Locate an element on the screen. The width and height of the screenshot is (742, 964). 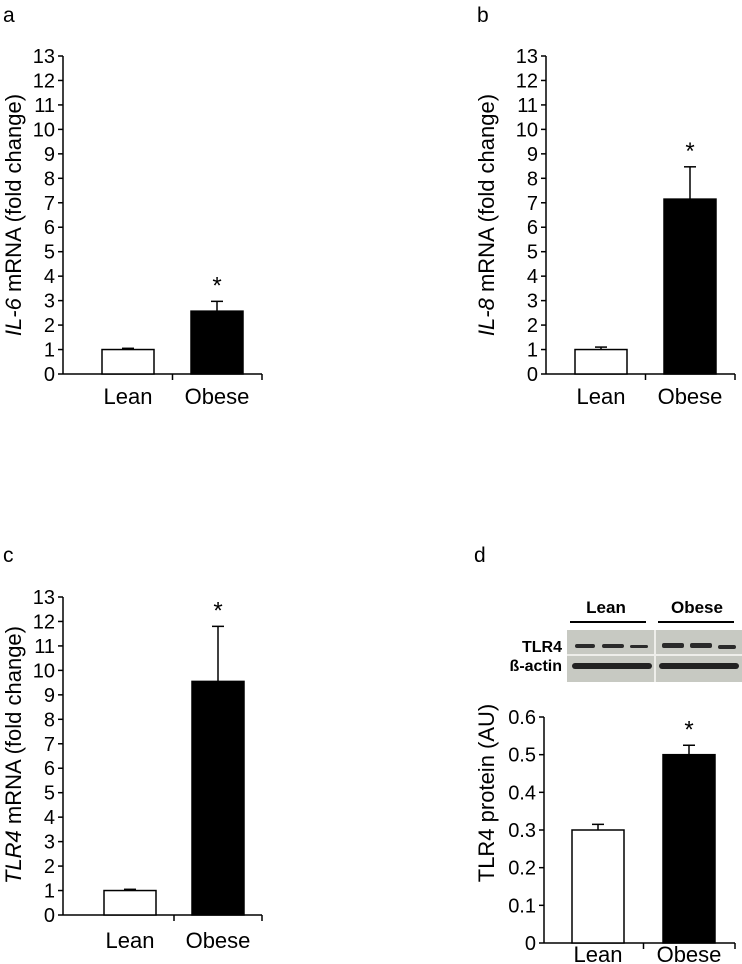
blot-group-label-lean: Lean is located at coordinates (606, 607).